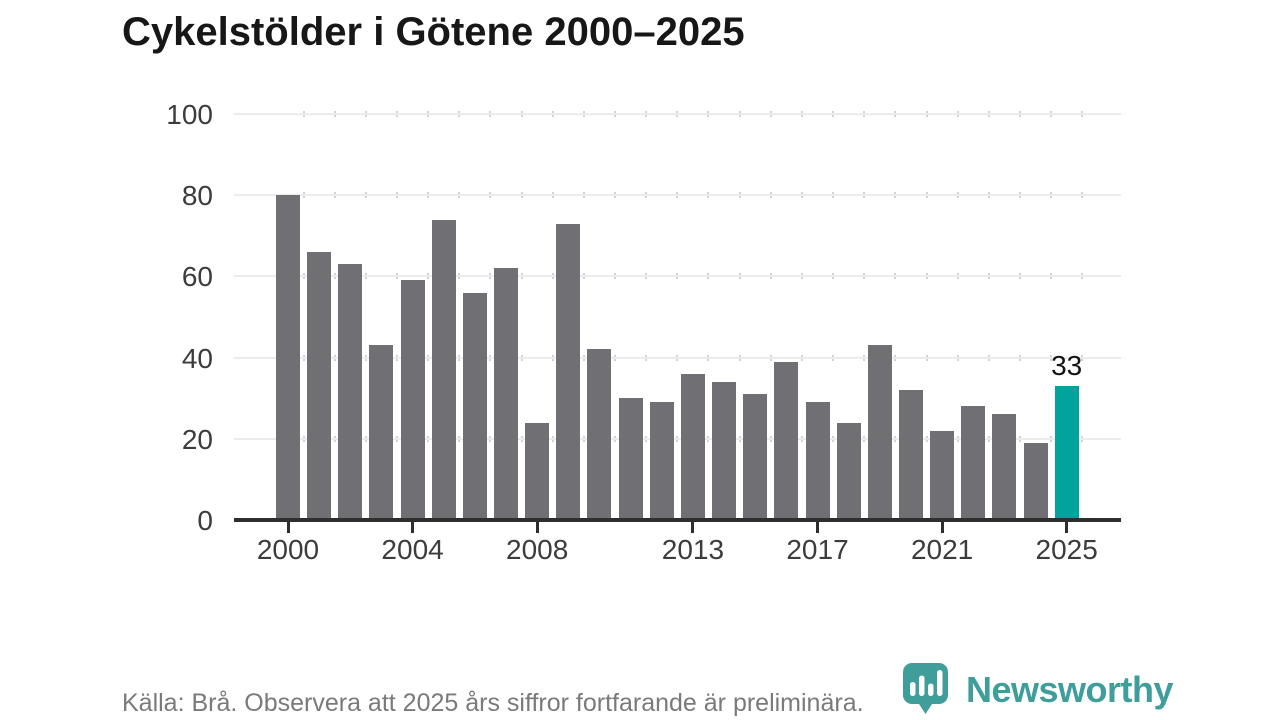 The width and height of the screenshot is (1280, 720). I want to click on bar-2015, so click(755, 457).